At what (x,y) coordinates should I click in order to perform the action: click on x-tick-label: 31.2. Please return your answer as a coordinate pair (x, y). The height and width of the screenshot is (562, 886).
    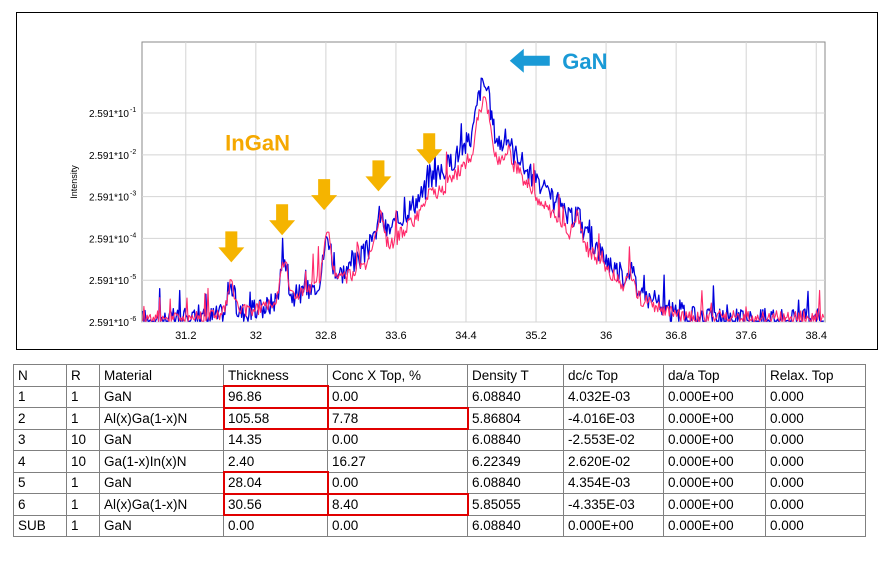
    Looking at the image, I should click on (185, 336).